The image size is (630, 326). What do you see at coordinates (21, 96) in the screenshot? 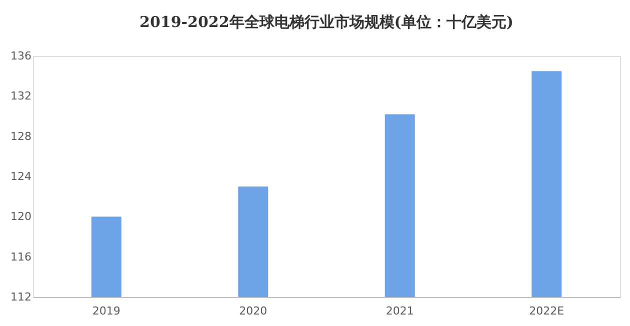
I see `y-tick-label: 132` at bounding box center [21, 96].